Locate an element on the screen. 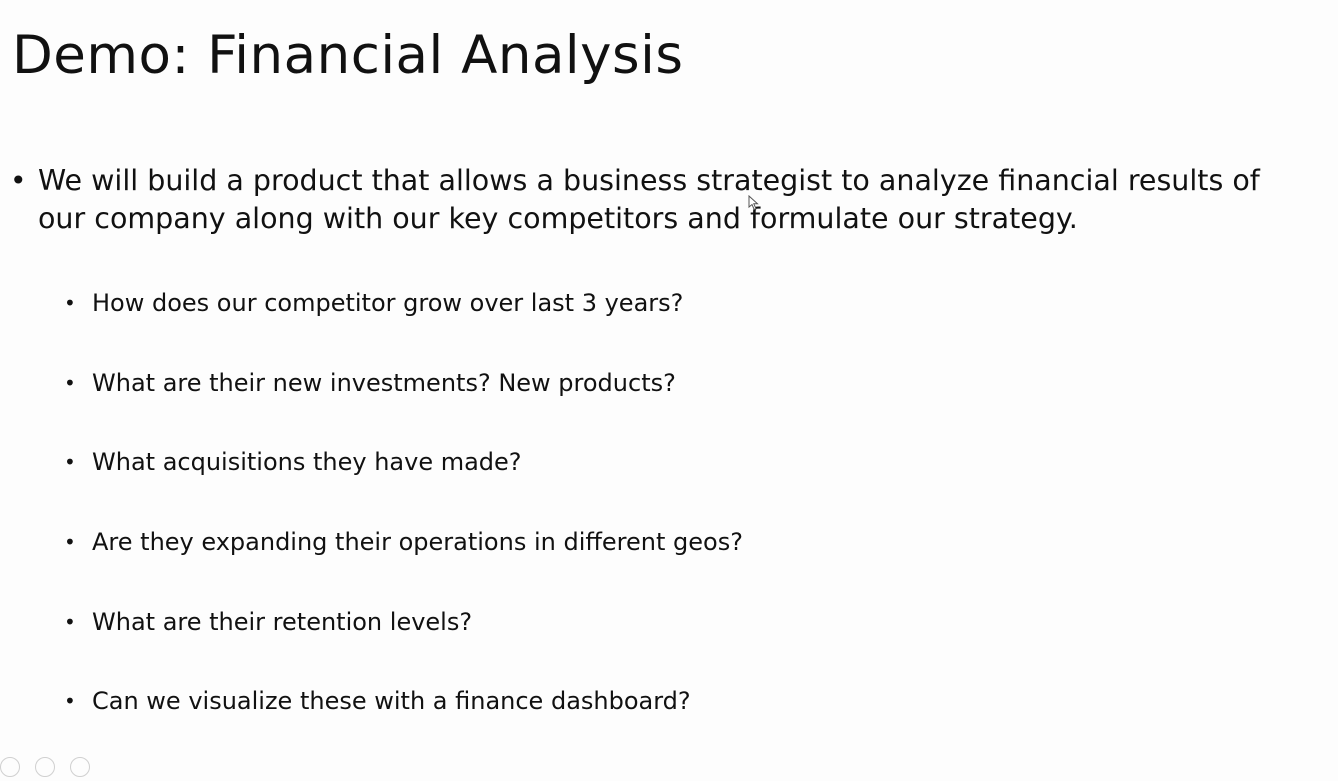 The height and width of the screenshot is (781, 1338). previous-slide-icon is located at coordinates (10, 767).